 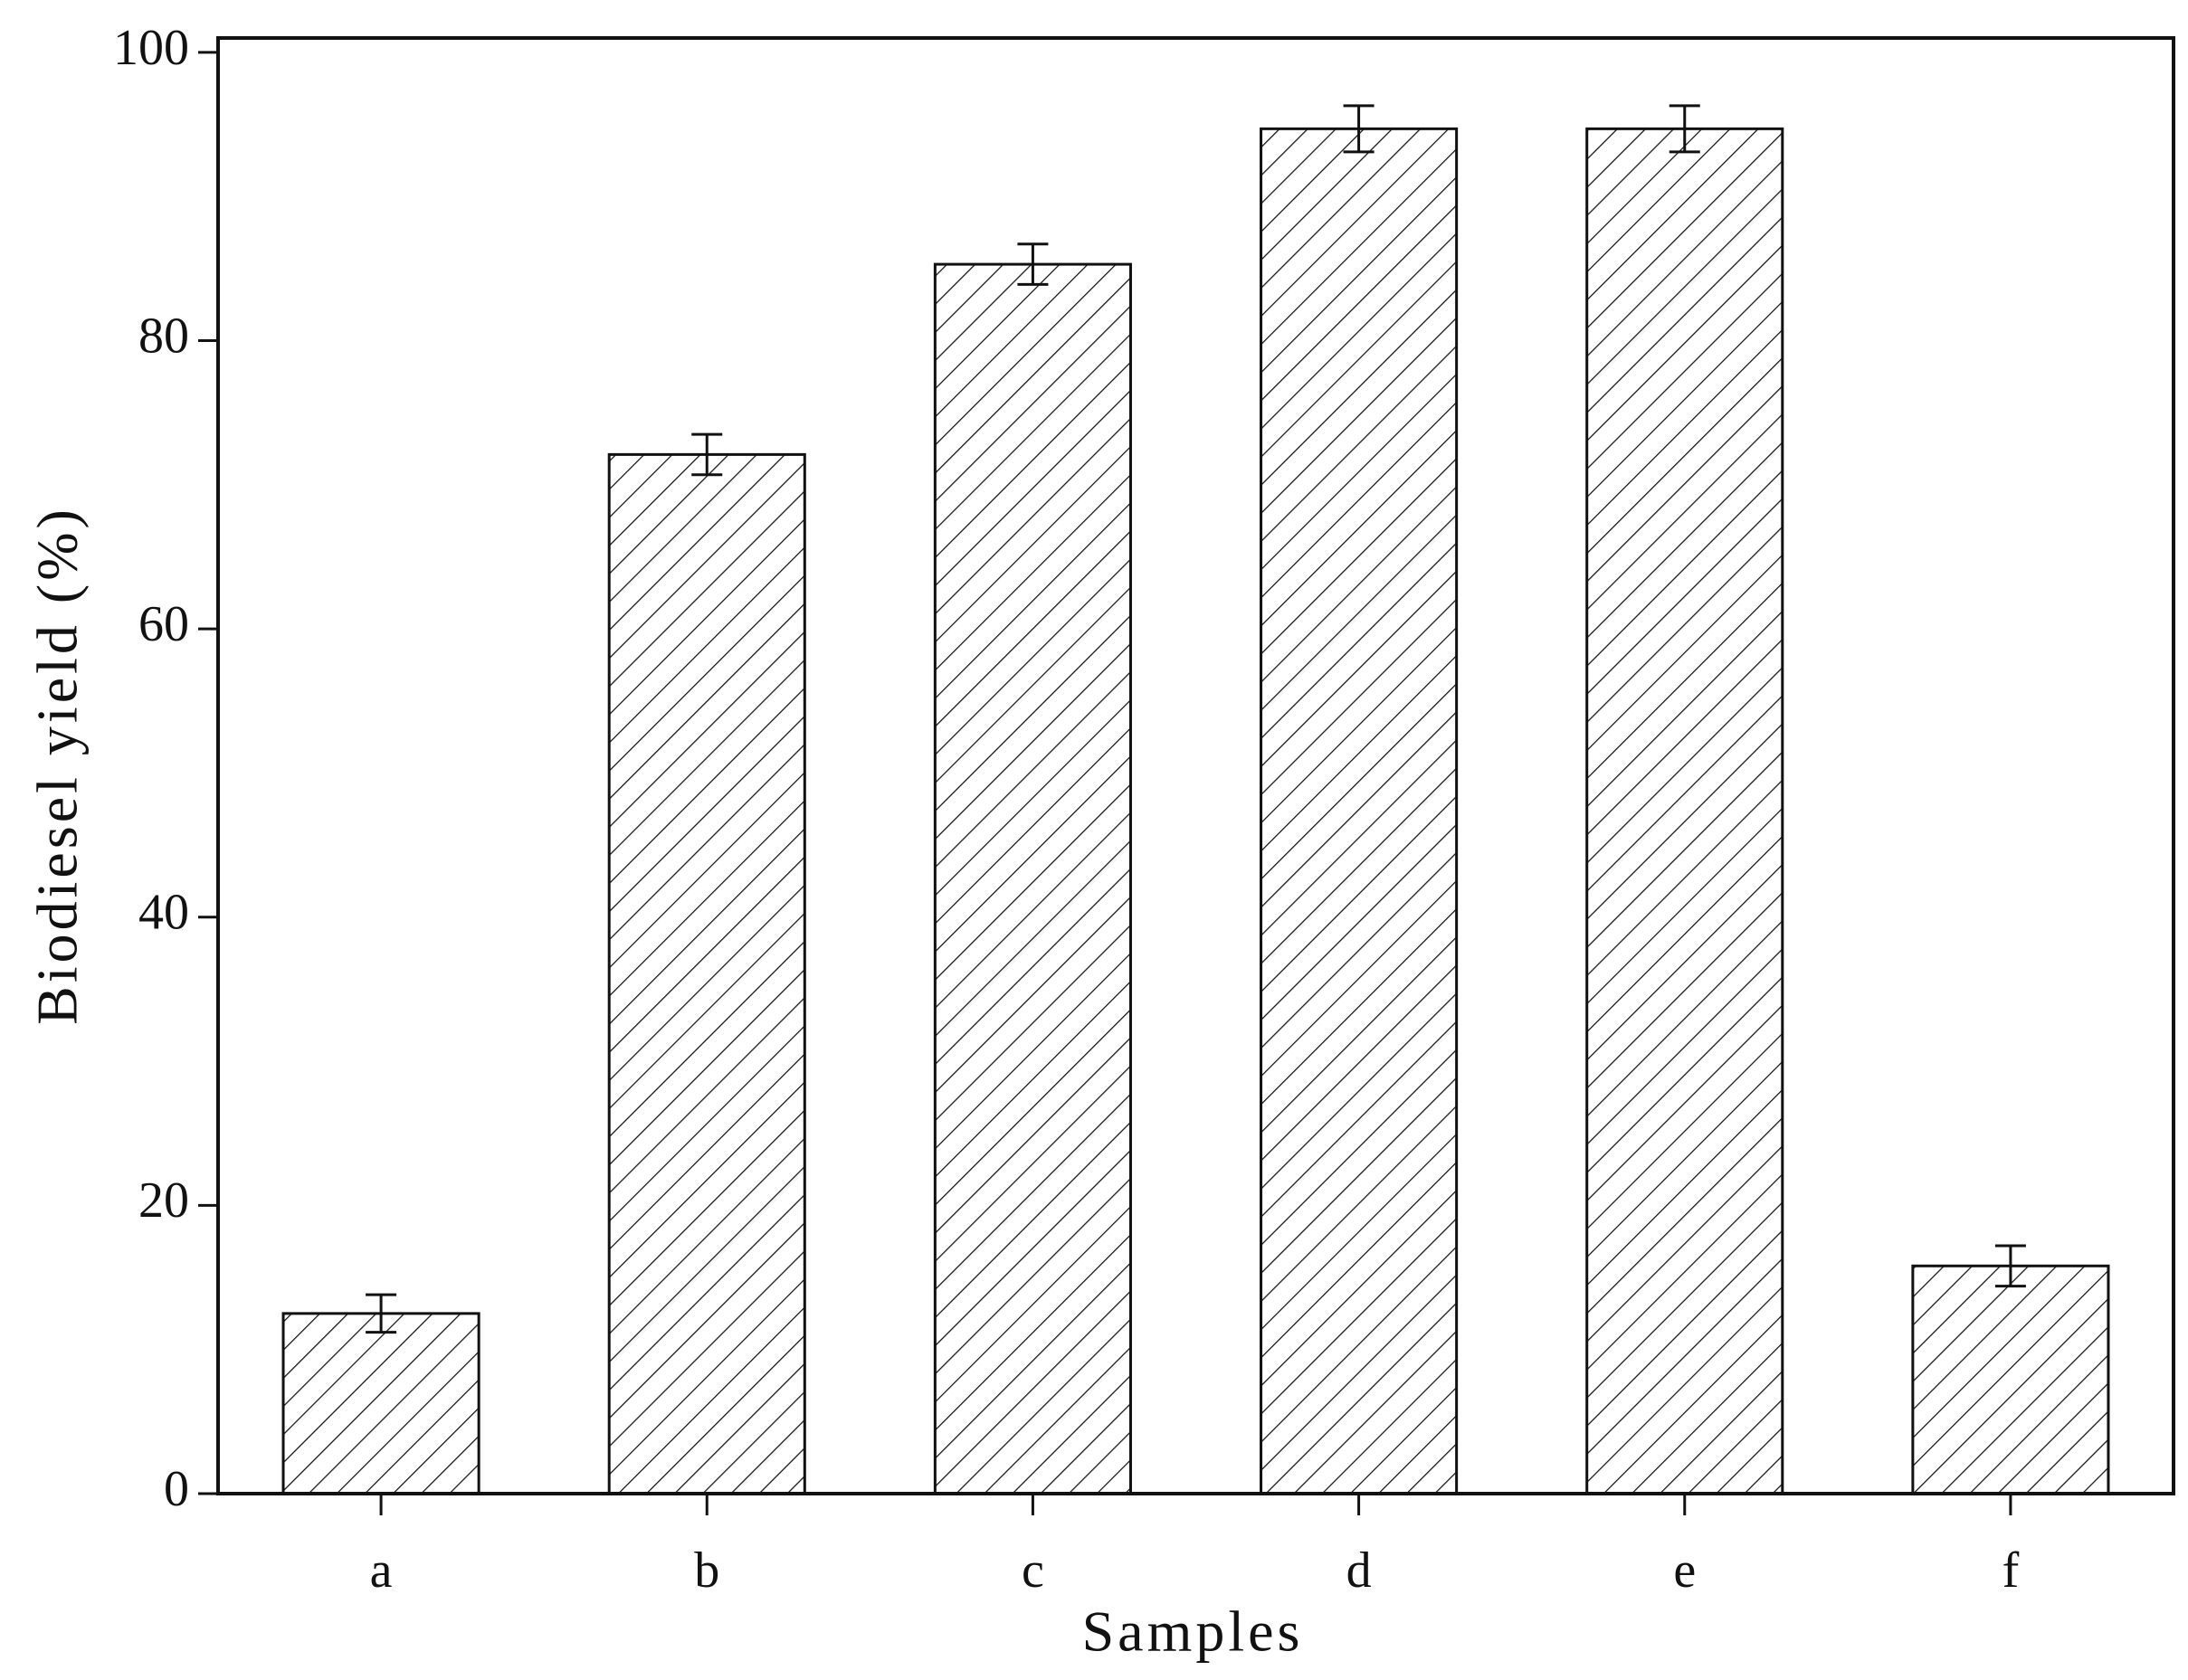 I want to click on y-tick-label: 0, so click(x=176, y=1489).